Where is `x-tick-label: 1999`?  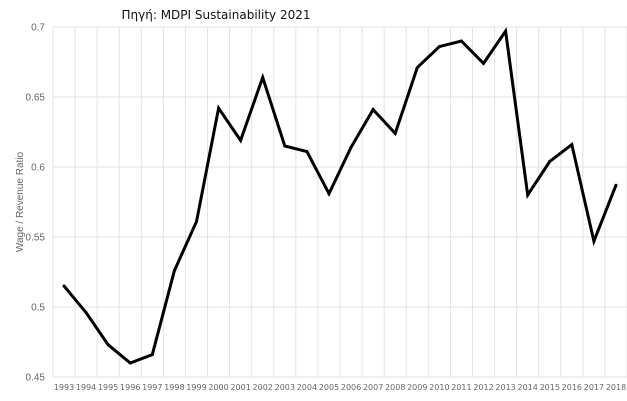 x-tick-label: 1999 is located at coordinates (196, 387).